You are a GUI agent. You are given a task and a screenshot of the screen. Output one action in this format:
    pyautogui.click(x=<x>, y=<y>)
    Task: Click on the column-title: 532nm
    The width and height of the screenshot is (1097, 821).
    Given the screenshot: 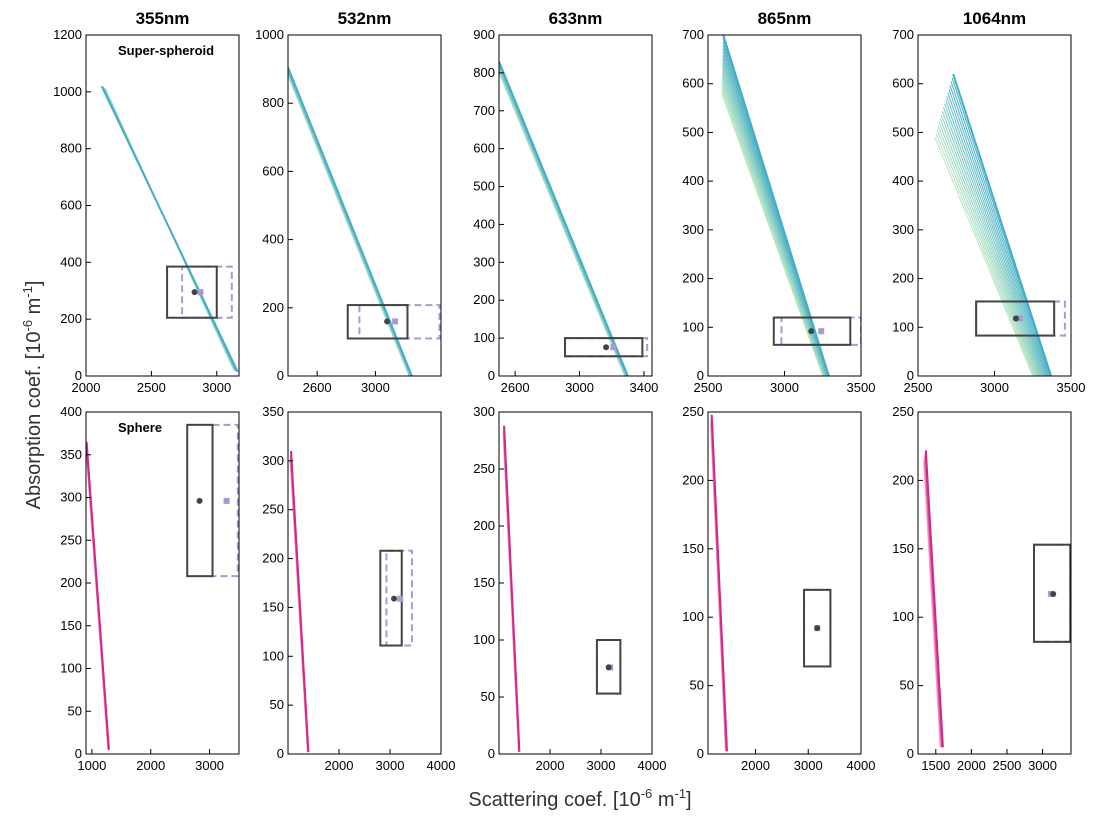 What is the action you would take?
    pyautogui.click(x=365, y=18)
    